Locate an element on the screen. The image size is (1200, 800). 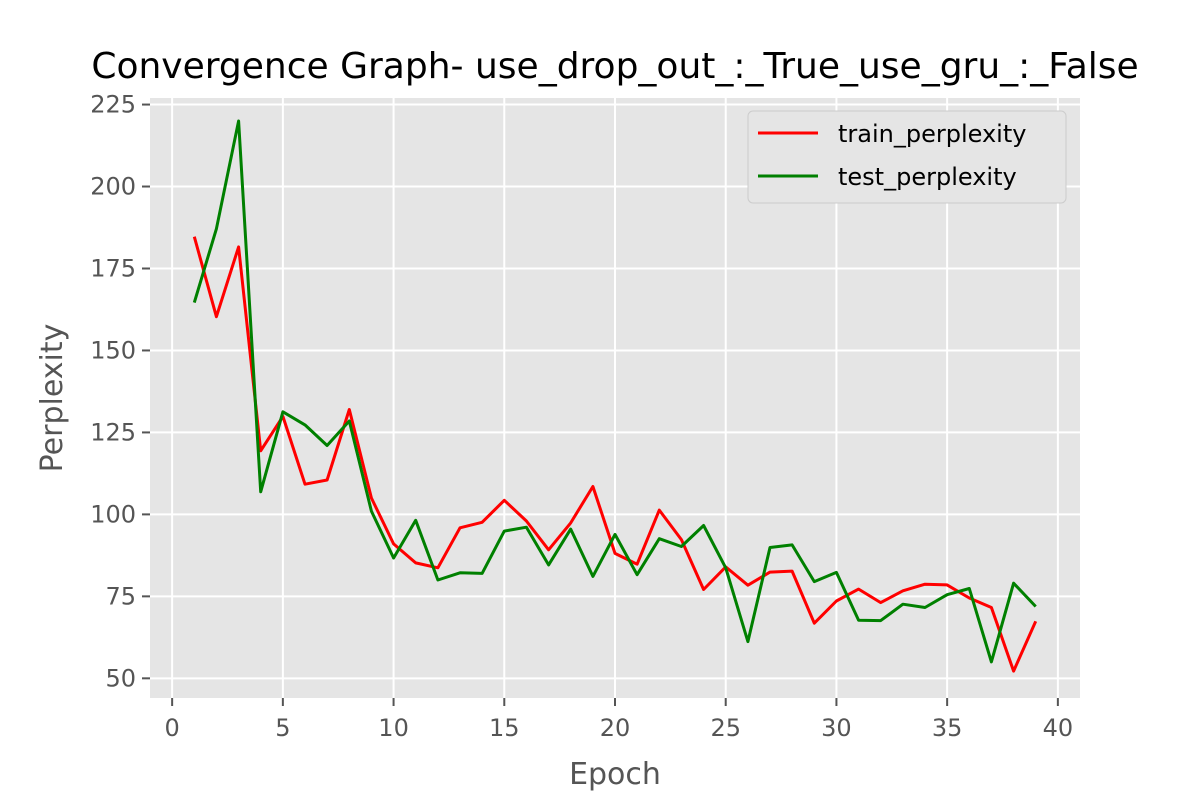
x-tick-label: 40 is located at coordinates (1058, 728).